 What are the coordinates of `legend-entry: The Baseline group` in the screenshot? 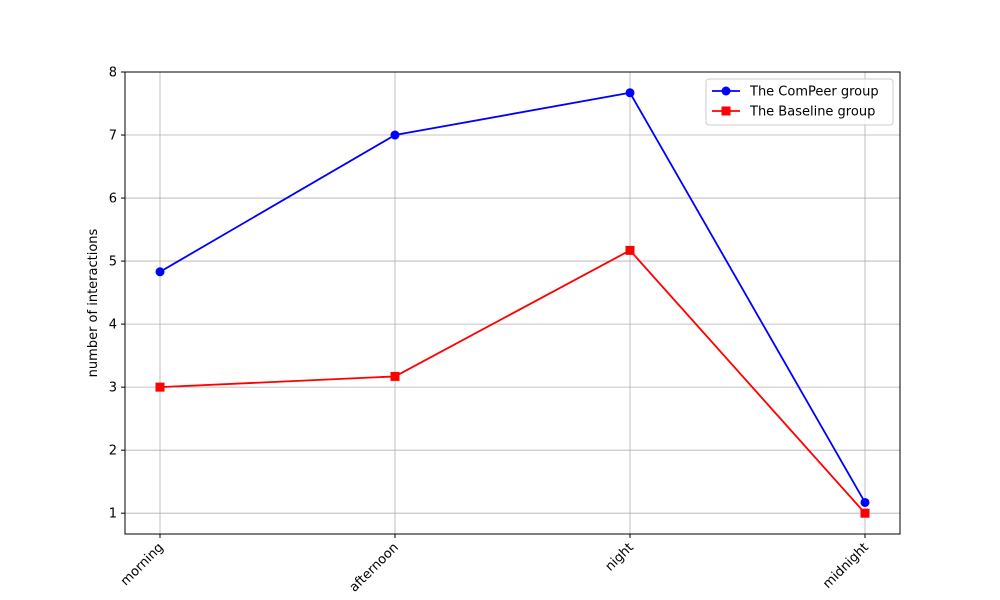 It's located at (793, 112).